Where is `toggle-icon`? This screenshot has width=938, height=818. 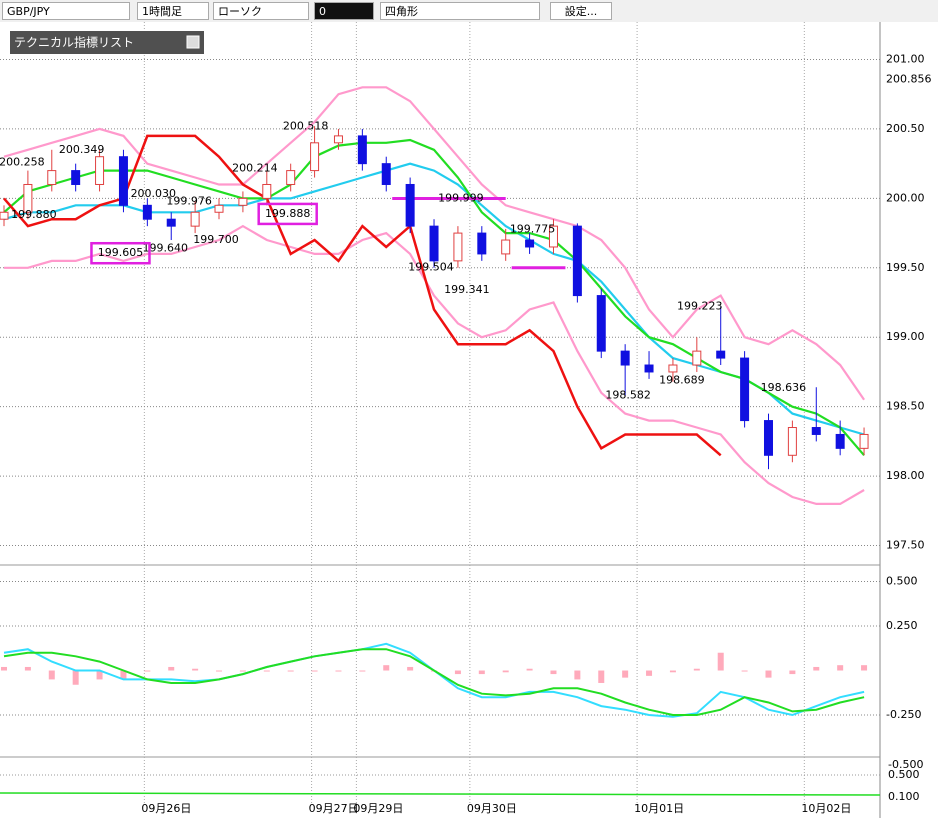 toggle-icon is located at coordinates (193, 42).